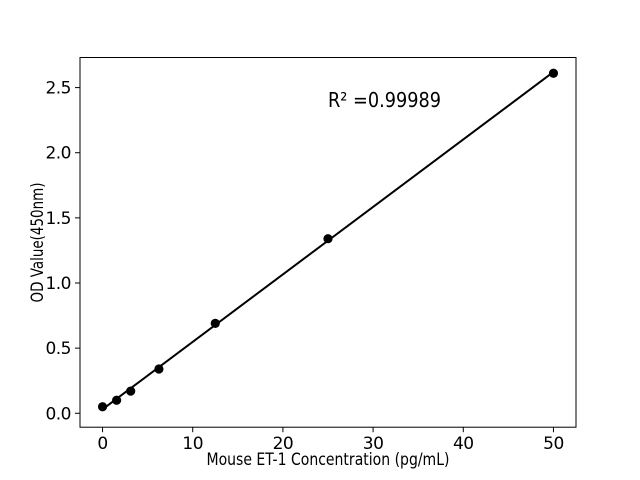  Describe the element at coordinates (553, 444) in the screenshot. I see `x-tick-label: 50` at that location.